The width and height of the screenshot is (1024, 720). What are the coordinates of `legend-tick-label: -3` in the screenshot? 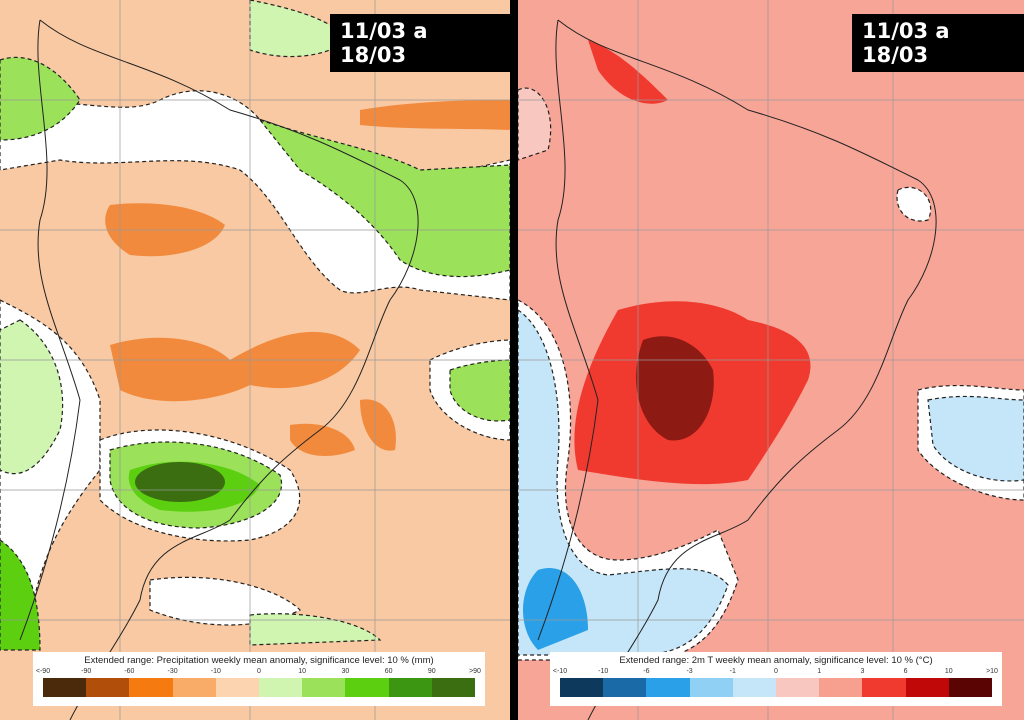 It's located at (689, 671).